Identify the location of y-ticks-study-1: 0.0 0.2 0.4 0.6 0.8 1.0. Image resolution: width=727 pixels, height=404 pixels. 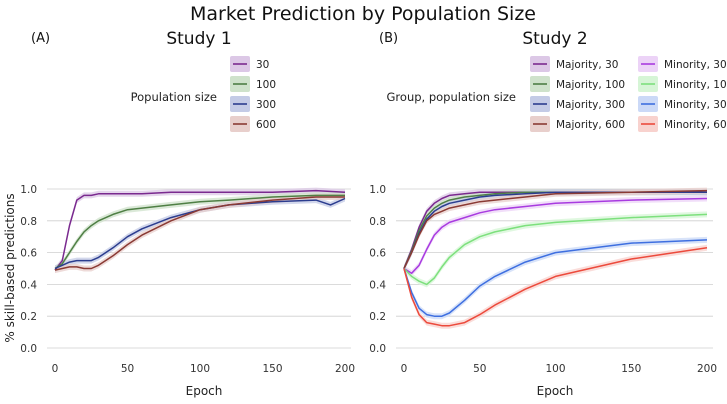
(28, 269).